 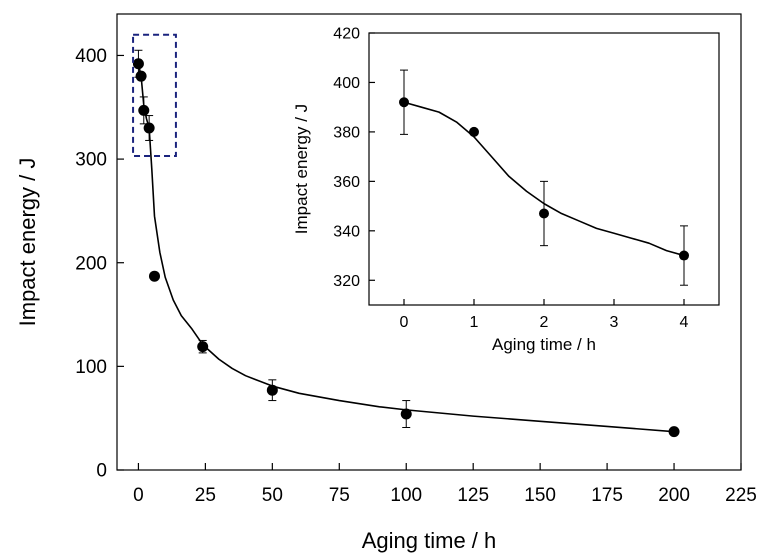 I want to click on main-y-tick-label: 400, so click(x=91, y=56).